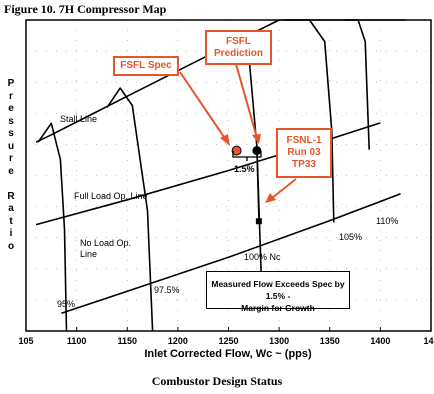 This screenshot has width=434, height=394. What do you see at coordinates (238, 53) in the screenshot?
I see `callout-fsfl-prediction-line2: Prediction` at bounding box center [238, 53].